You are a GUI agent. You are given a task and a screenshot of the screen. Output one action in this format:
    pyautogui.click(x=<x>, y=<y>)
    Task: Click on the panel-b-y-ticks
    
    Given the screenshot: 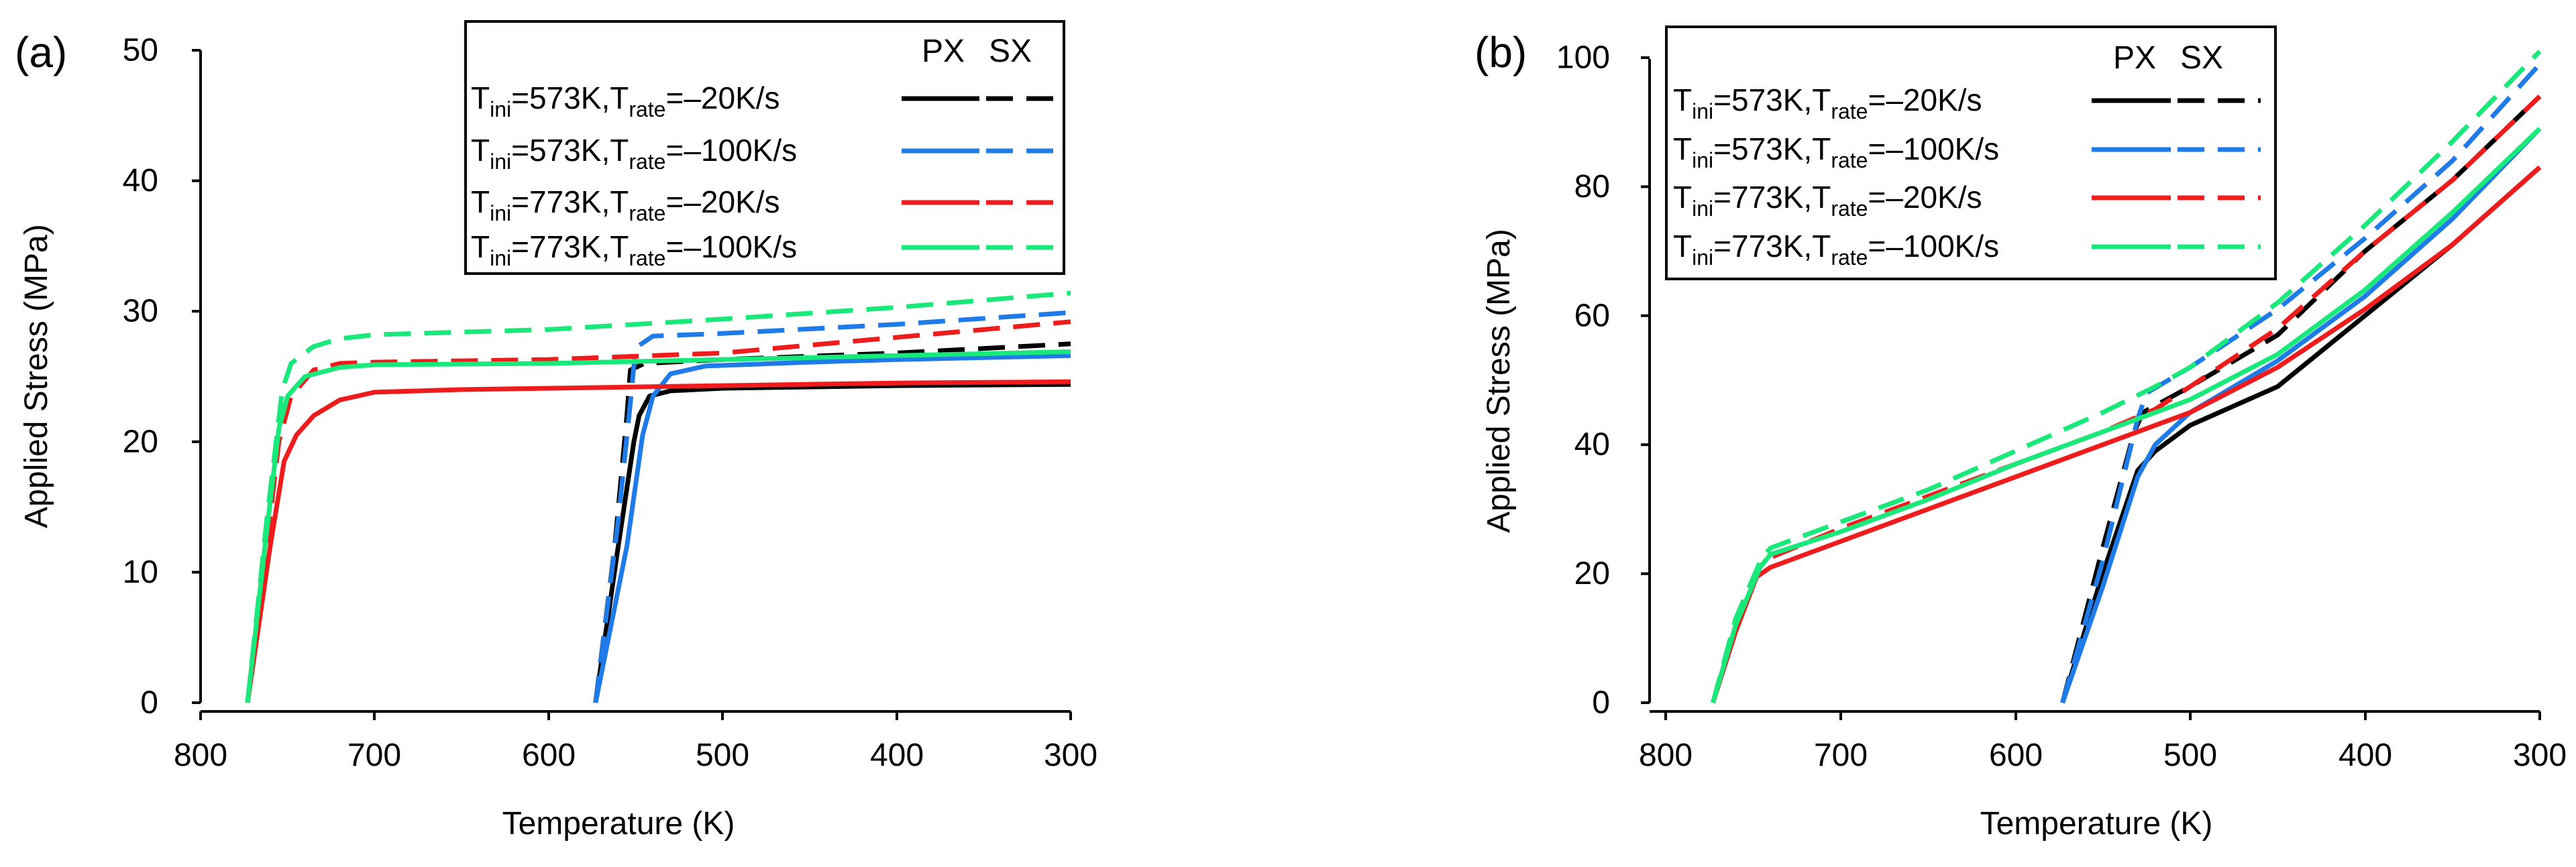 What is the action you would take?
    pyautogui.click(x=1645, y=380)
    